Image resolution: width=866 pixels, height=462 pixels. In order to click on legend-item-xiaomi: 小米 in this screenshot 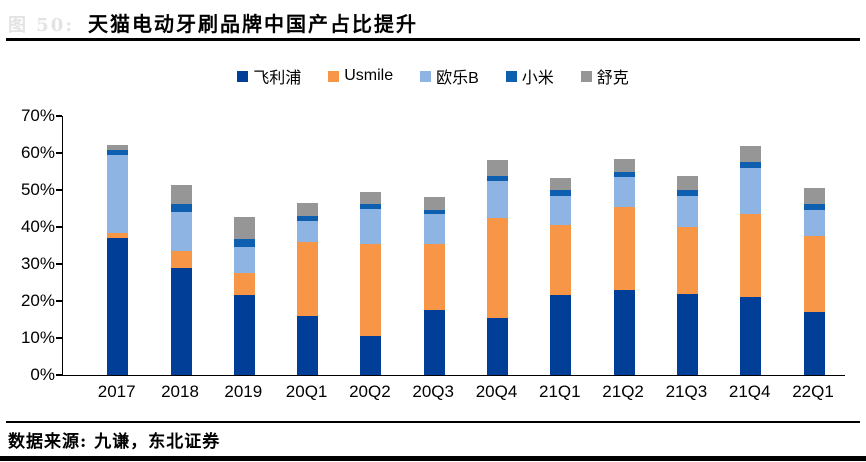, I will do `click(529, 76)`.